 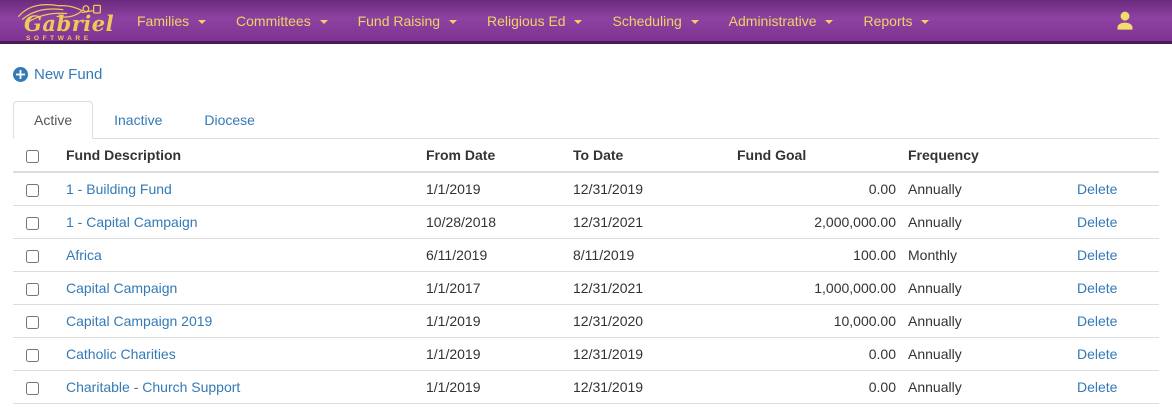 I want to click on to-date-cell: 8/11/2019, so click(x=641, y=255).